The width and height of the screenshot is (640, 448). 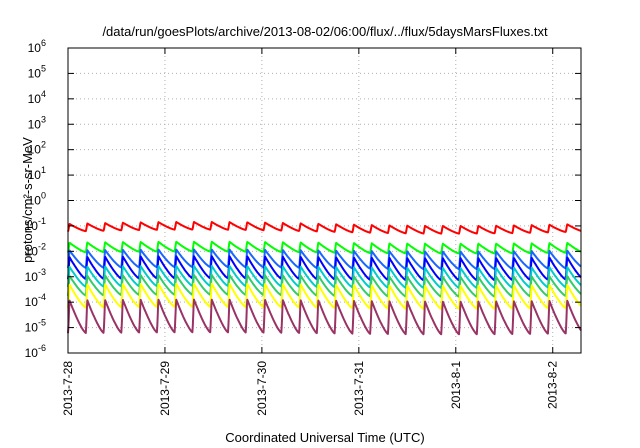 I want to click on y-tick-label: 10⁻³, so click(x=35, y=275).